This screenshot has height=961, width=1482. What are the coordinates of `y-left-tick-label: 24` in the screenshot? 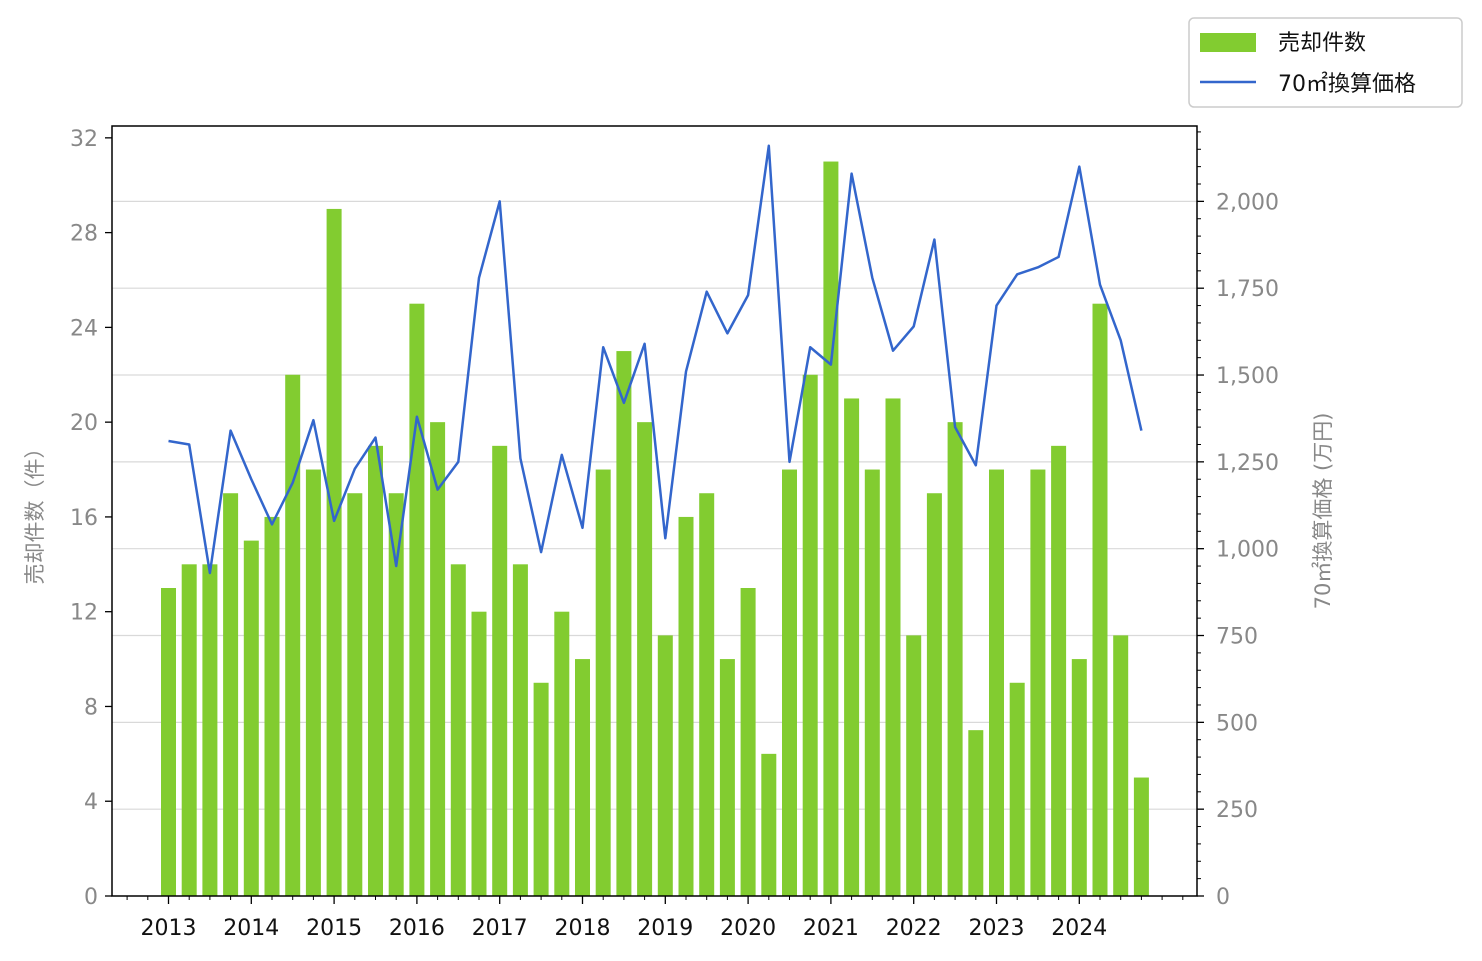 It's located at (84, 328).